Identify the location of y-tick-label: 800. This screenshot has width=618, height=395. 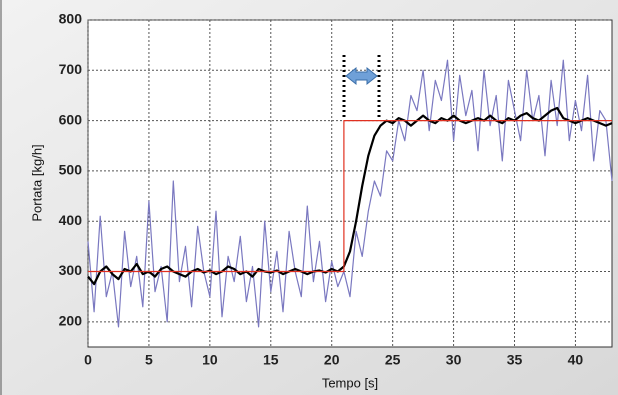
(71, 19).